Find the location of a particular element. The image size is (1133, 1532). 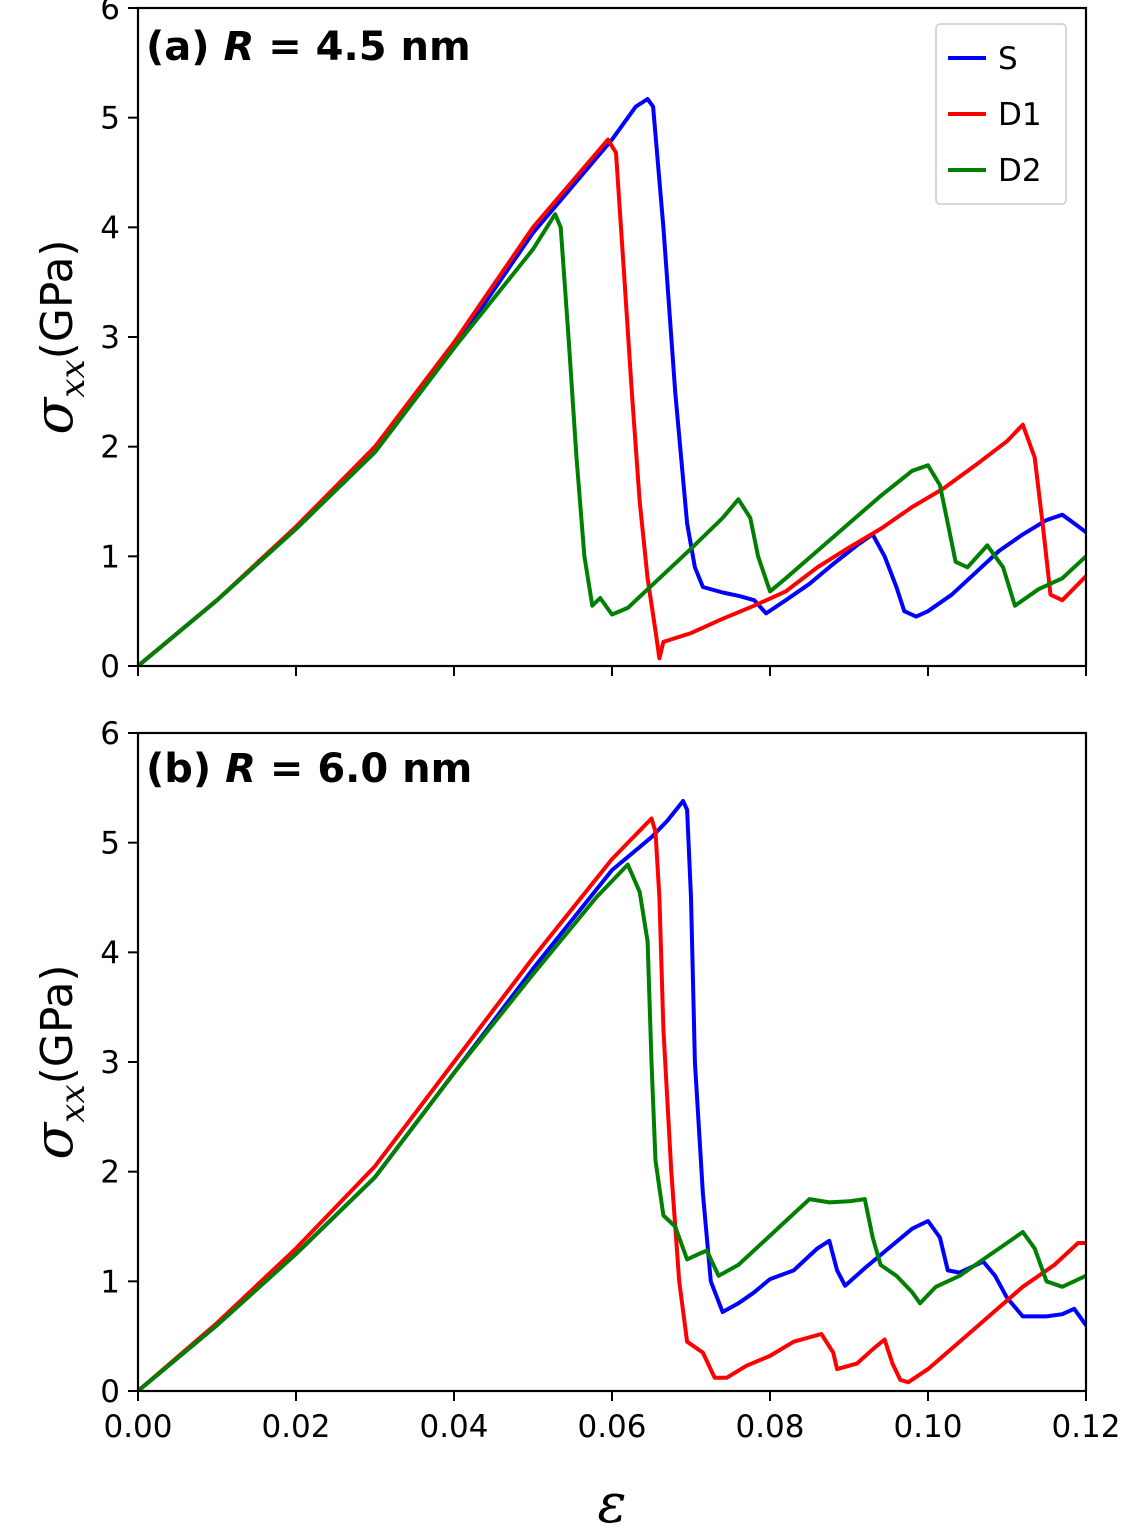

panel-b-x-tick-label: 0.10 is located at coordinates (927, 1427).